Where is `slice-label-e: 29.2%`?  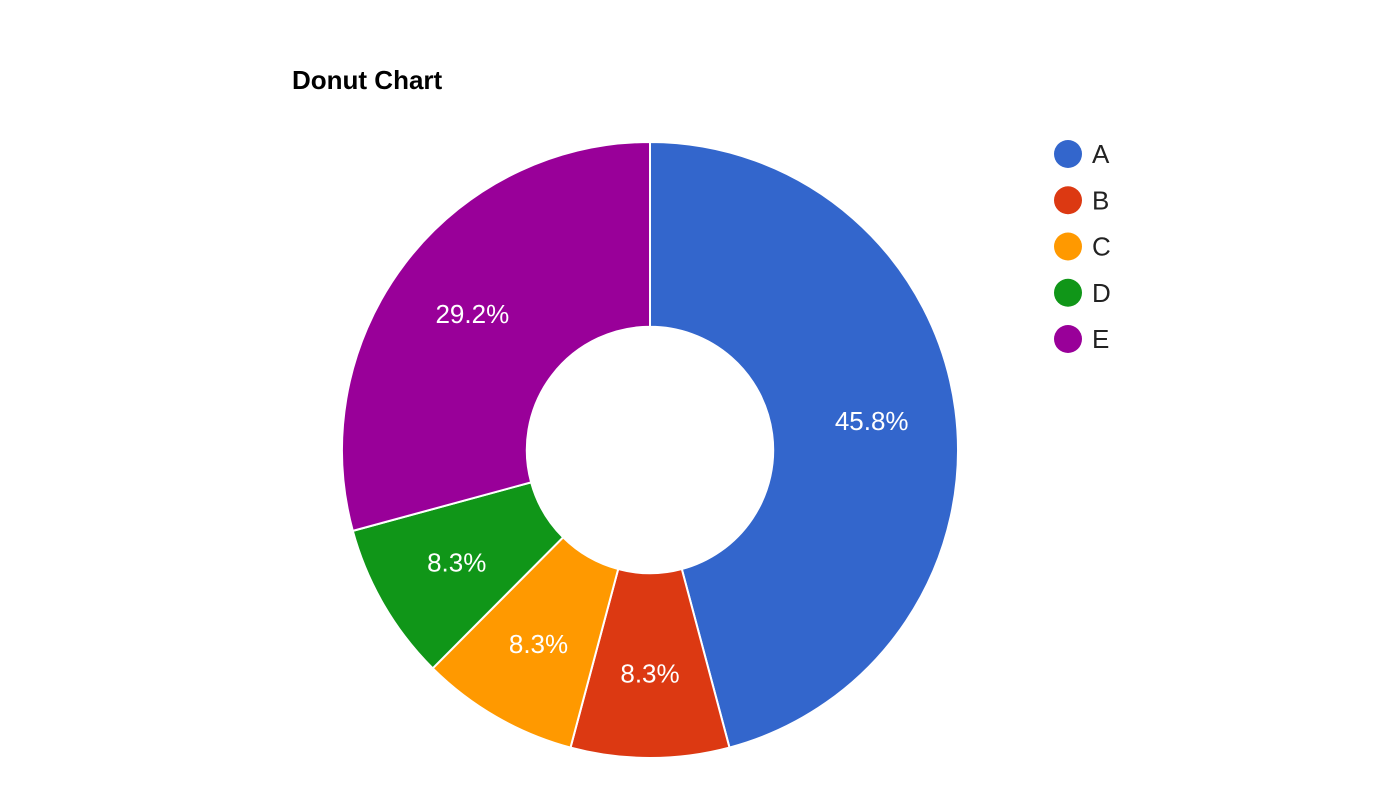
slice-label-e: 29.2% is located at coordinates (472, 314).